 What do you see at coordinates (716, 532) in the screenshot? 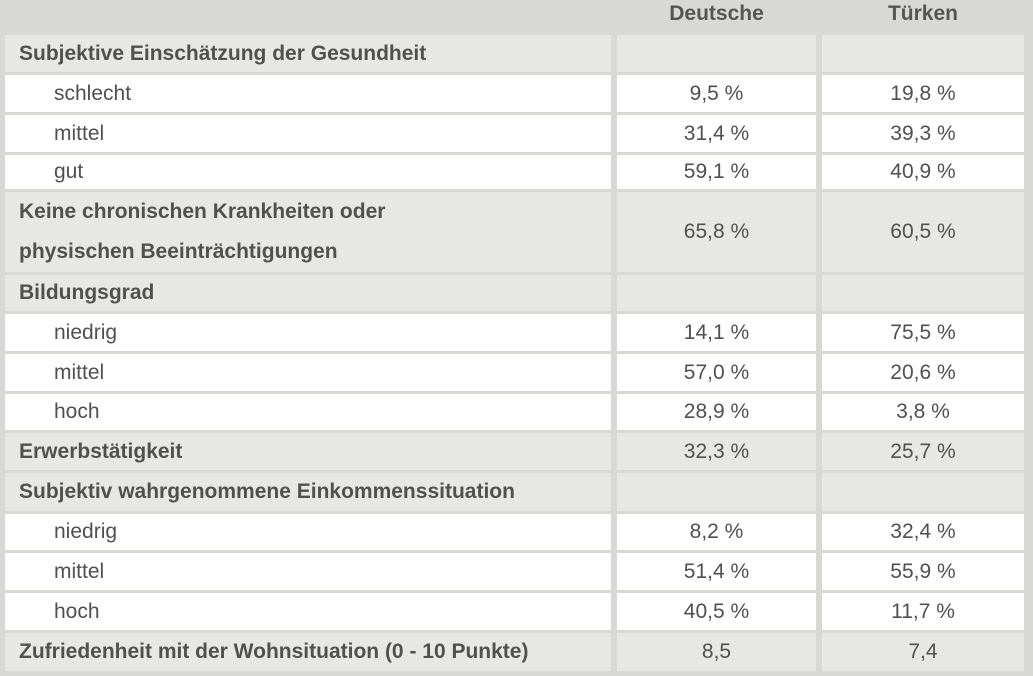
I see `cell-deutsche: 8,2 %` at bounding box center [716, 532].